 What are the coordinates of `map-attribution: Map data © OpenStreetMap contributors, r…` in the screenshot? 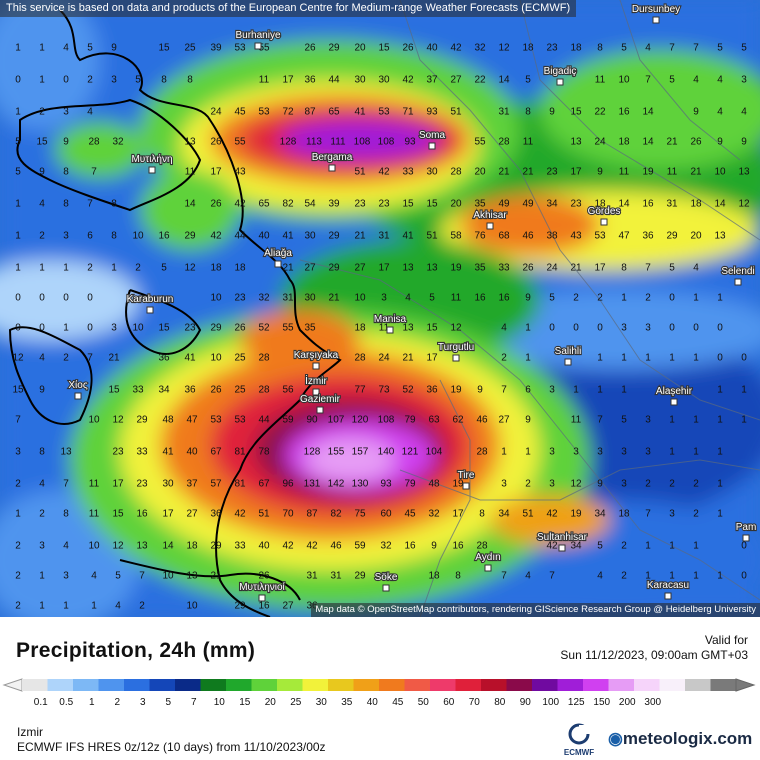 It's located at (535, 610).